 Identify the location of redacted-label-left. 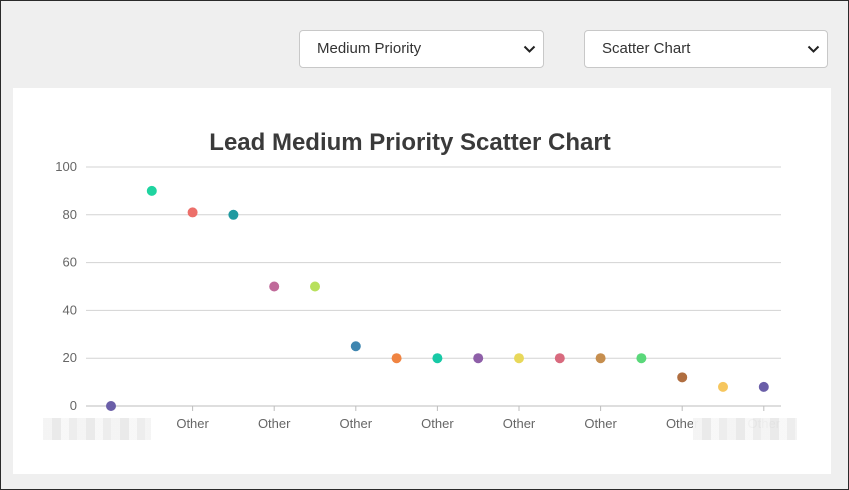
(97, 429).